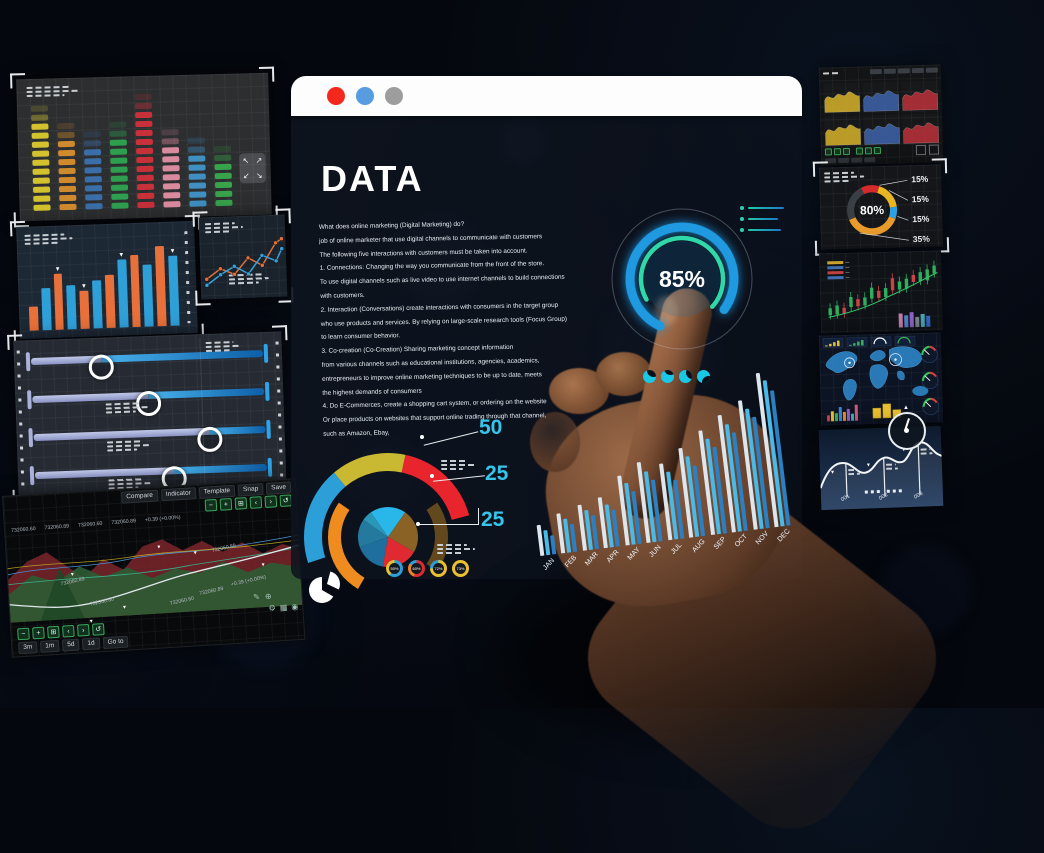  Describe the element at coordinates (456, 550) in the screenshot. I see `legend-placeholder` at that location.